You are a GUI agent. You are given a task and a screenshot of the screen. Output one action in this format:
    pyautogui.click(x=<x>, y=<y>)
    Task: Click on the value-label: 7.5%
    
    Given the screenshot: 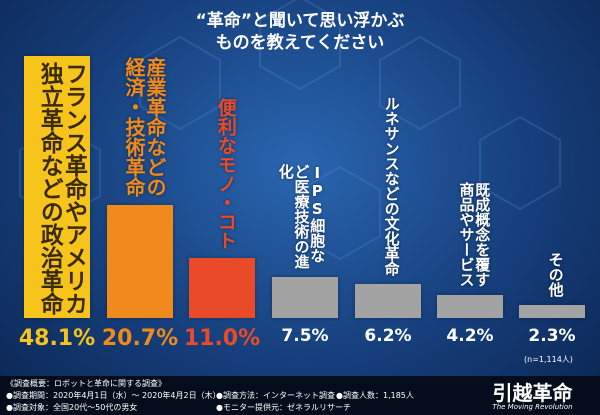 What is the action you would take?
    pyautogui.click(x=305, y=336)
    